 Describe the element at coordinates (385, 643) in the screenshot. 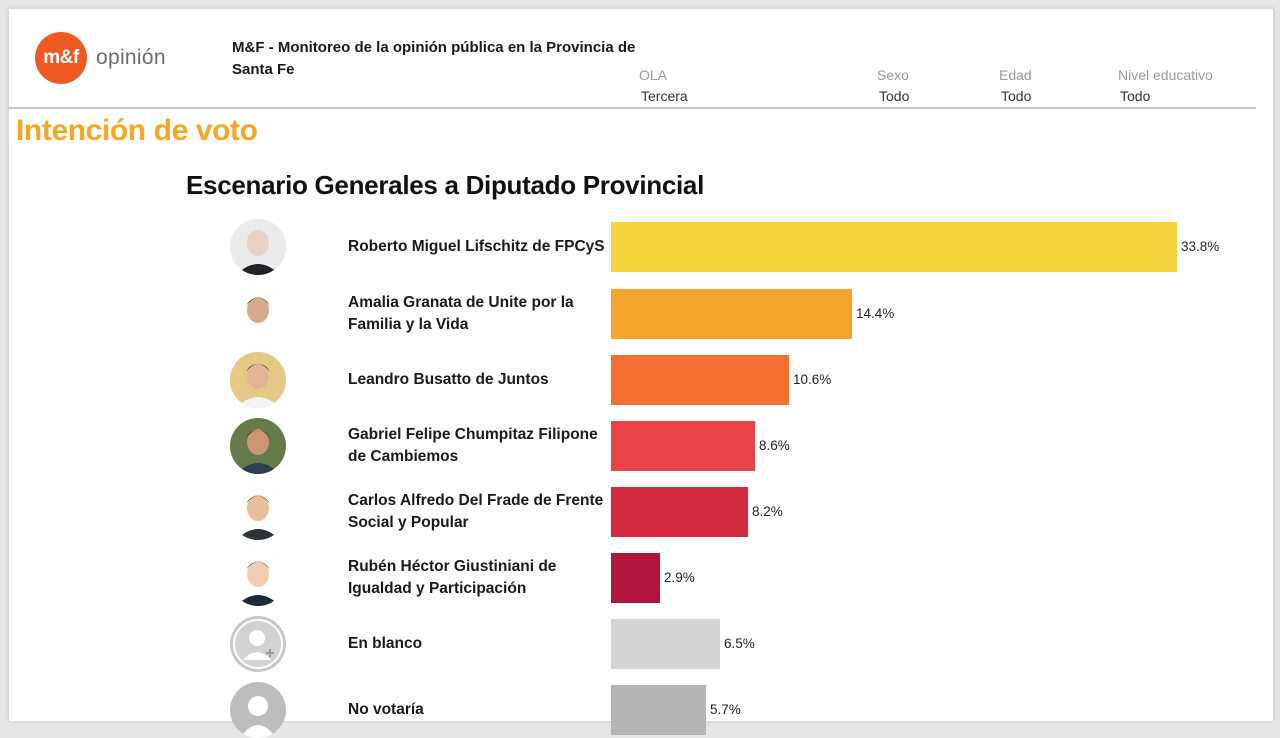

I see `category-label: En blanco` at that location.